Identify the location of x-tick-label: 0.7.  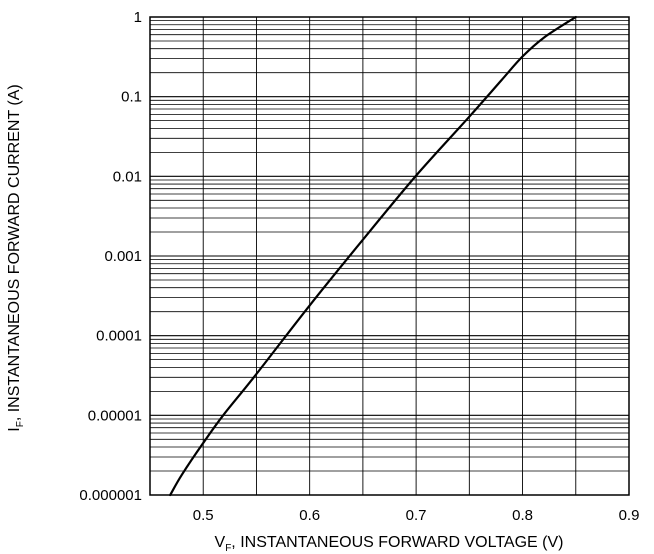
(416, 515).